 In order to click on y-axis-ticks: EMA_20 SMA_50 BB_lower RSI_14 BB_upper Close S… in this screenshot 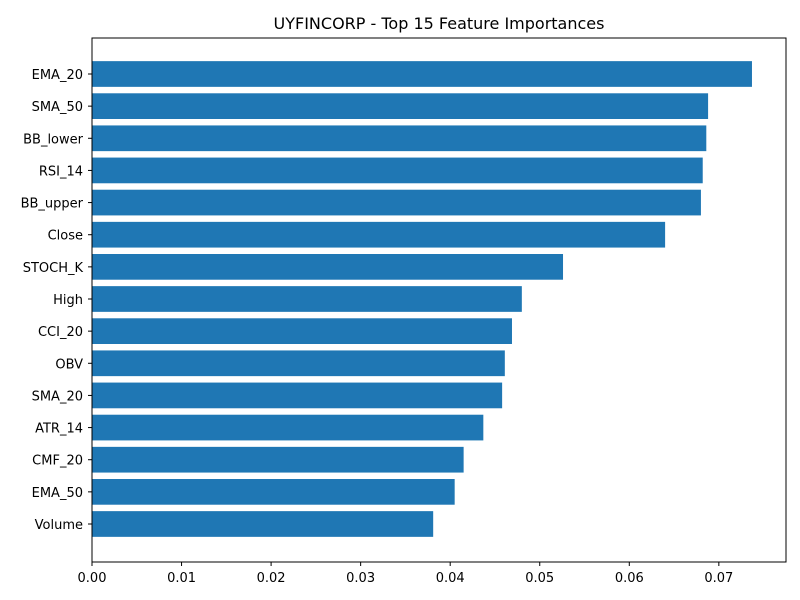, I will do `click(56, 300)`.